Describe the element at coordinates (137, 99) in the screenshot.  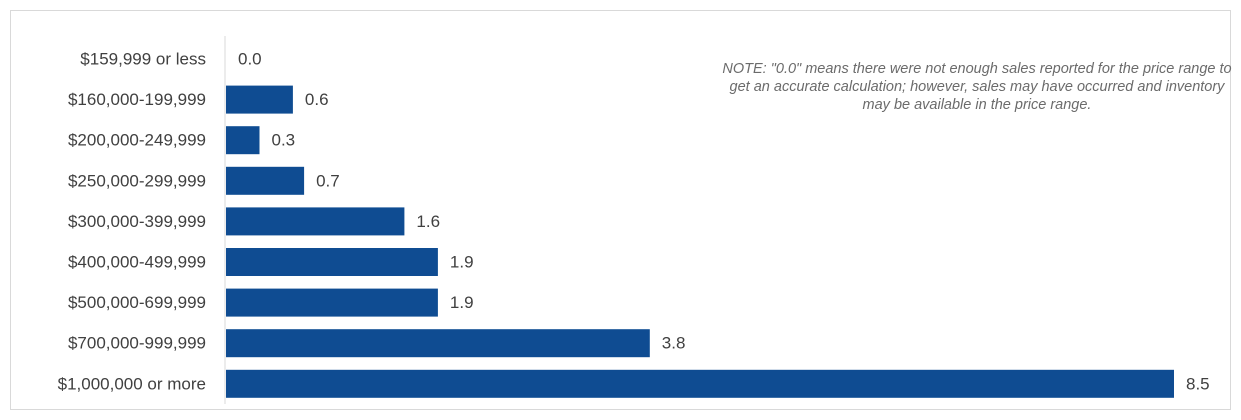
I see `category-label-1: $160,000-199,999` at that location.